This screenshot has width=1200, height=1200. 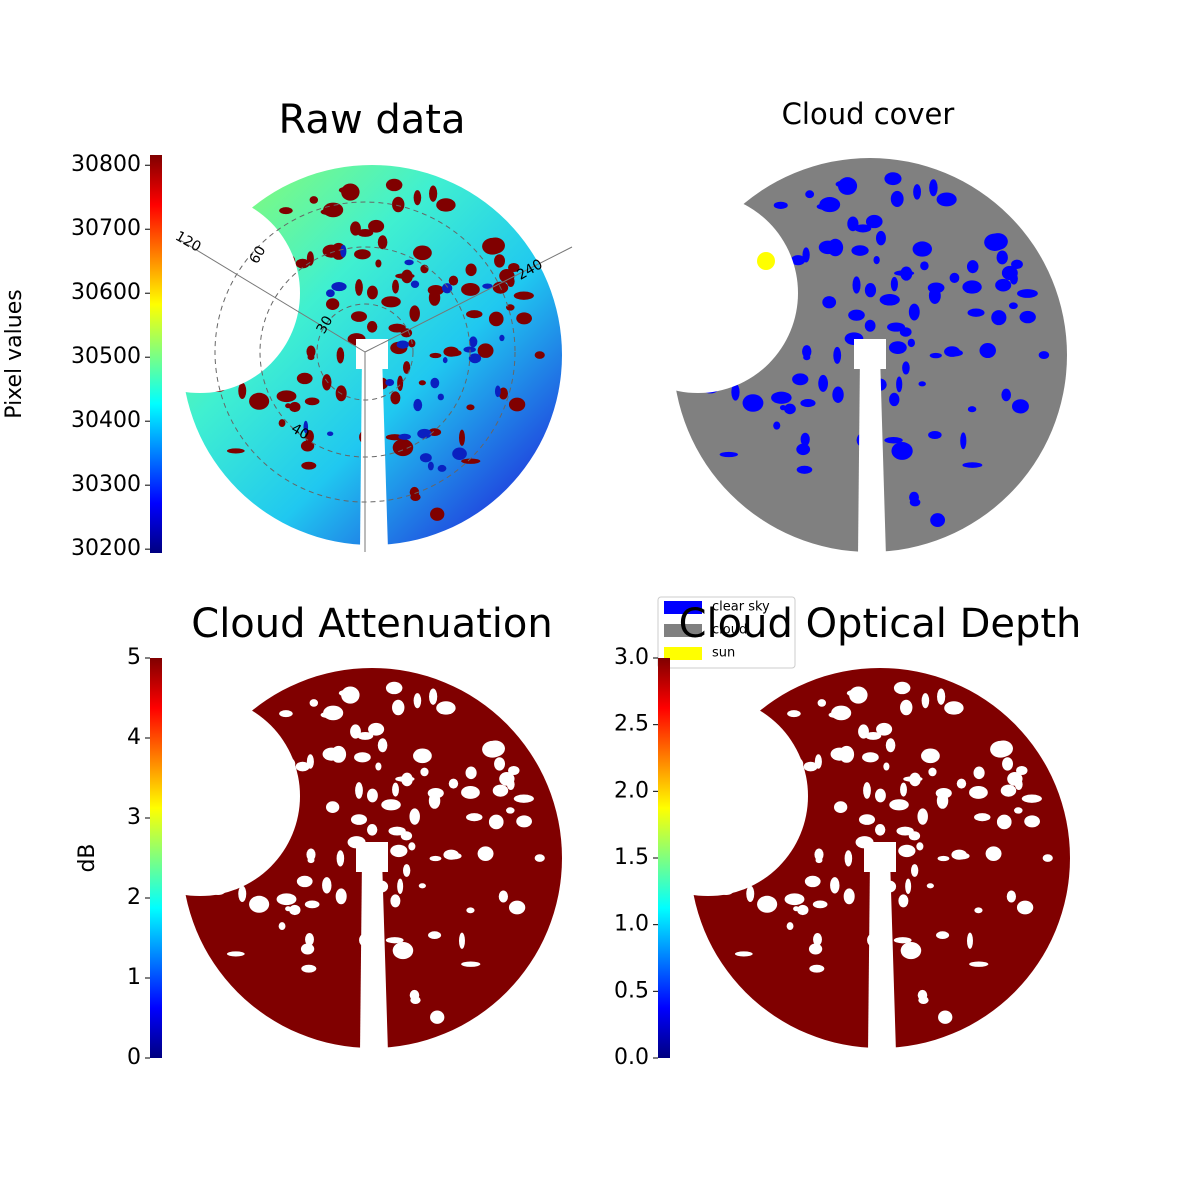 What do you see at coordinates (134, 897) in the screenshot?
I see `colorbar-tick-label: 2` at bounding box center [134, 897].